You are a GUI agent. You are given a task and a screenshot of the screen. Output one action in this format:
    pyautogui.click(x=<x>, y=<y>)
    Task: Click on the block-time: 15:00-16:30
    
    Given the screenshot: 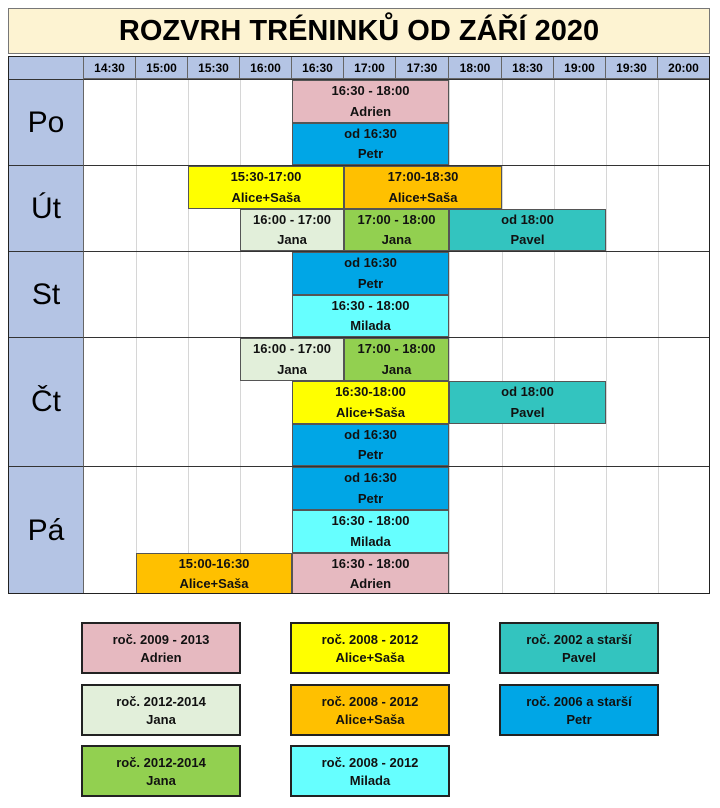 What is the action you would take?
    pyautogui.click(x=214, y=563)
    